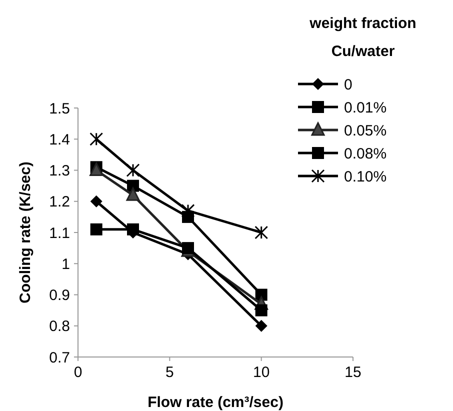 This screenshot has height=411, width=453. What do you see at coordinates (365, 153) in the screenshot?
I see `legend-label: 0.08%` at bounding box center [365, 153].